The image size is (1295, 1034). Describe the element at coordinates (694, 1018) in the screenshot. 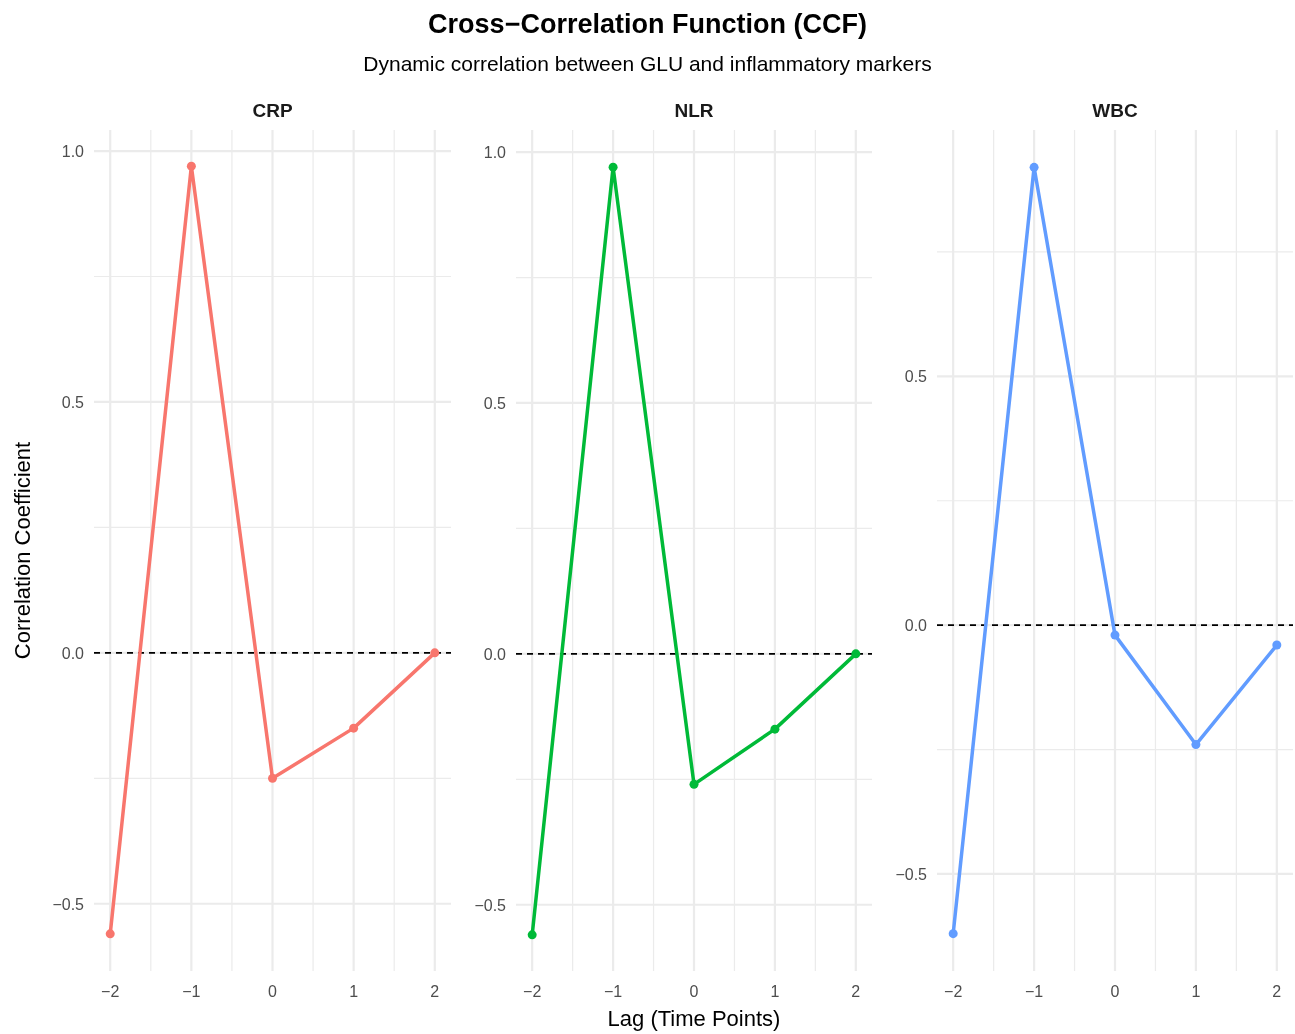

I see `x-axis-title: Lag (Time Points)` at that location.